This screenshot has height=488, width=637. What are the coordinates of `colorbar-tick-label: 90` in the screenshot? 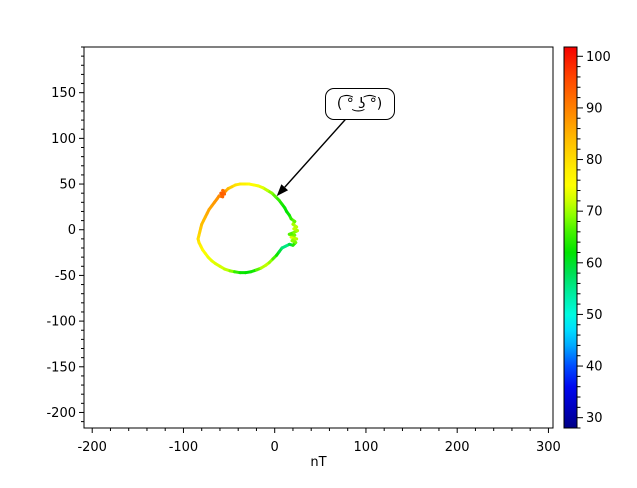 It's located at (594, 108).